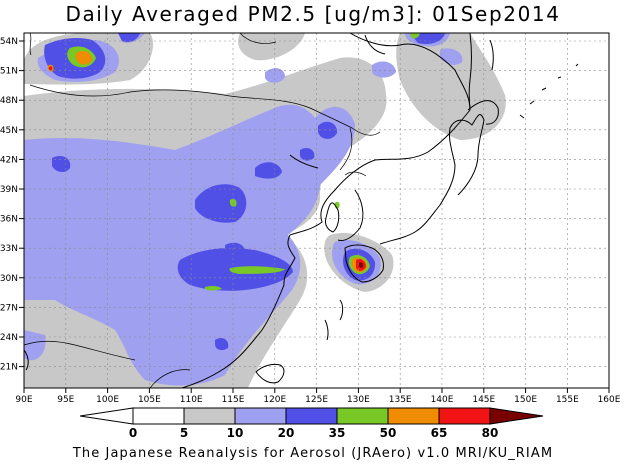 The image size is (626, 466). Describe the element at coordinates (184, 433) in the screenshot. I see `colorbar-label: 5` at that location.